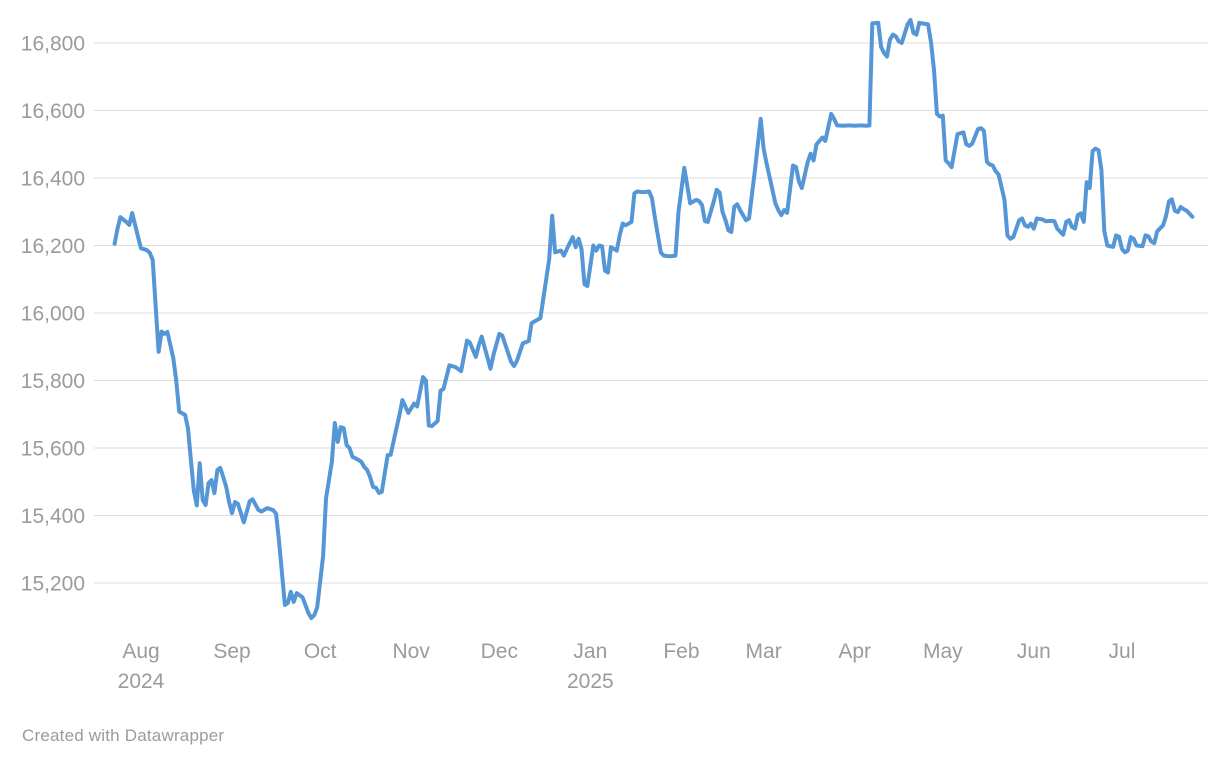 The image size is (1220, 760). Describe the element at coordinates (231, 651) in the screenshot. I see `x-tick-label: Sep` at that location.